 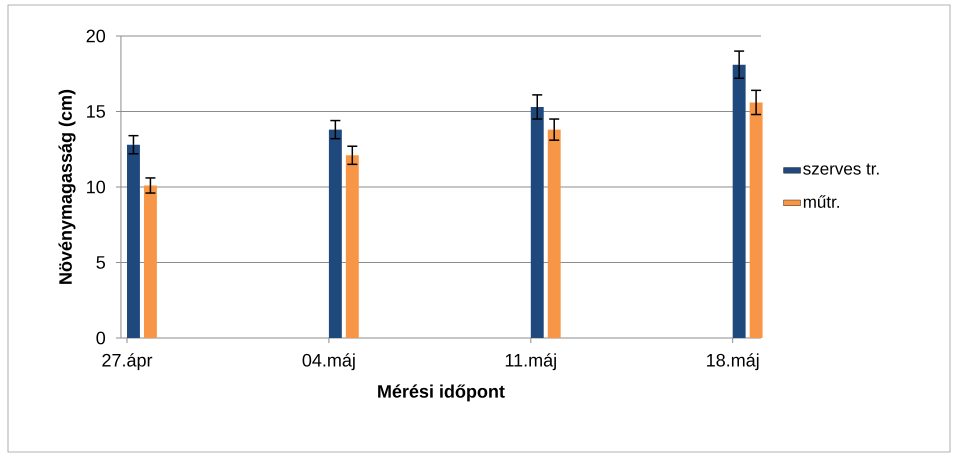 What do you see at coordinates (101, 338) in the screenshot?
I see `y-tick-label: 0` at bounding box center [101, 338].